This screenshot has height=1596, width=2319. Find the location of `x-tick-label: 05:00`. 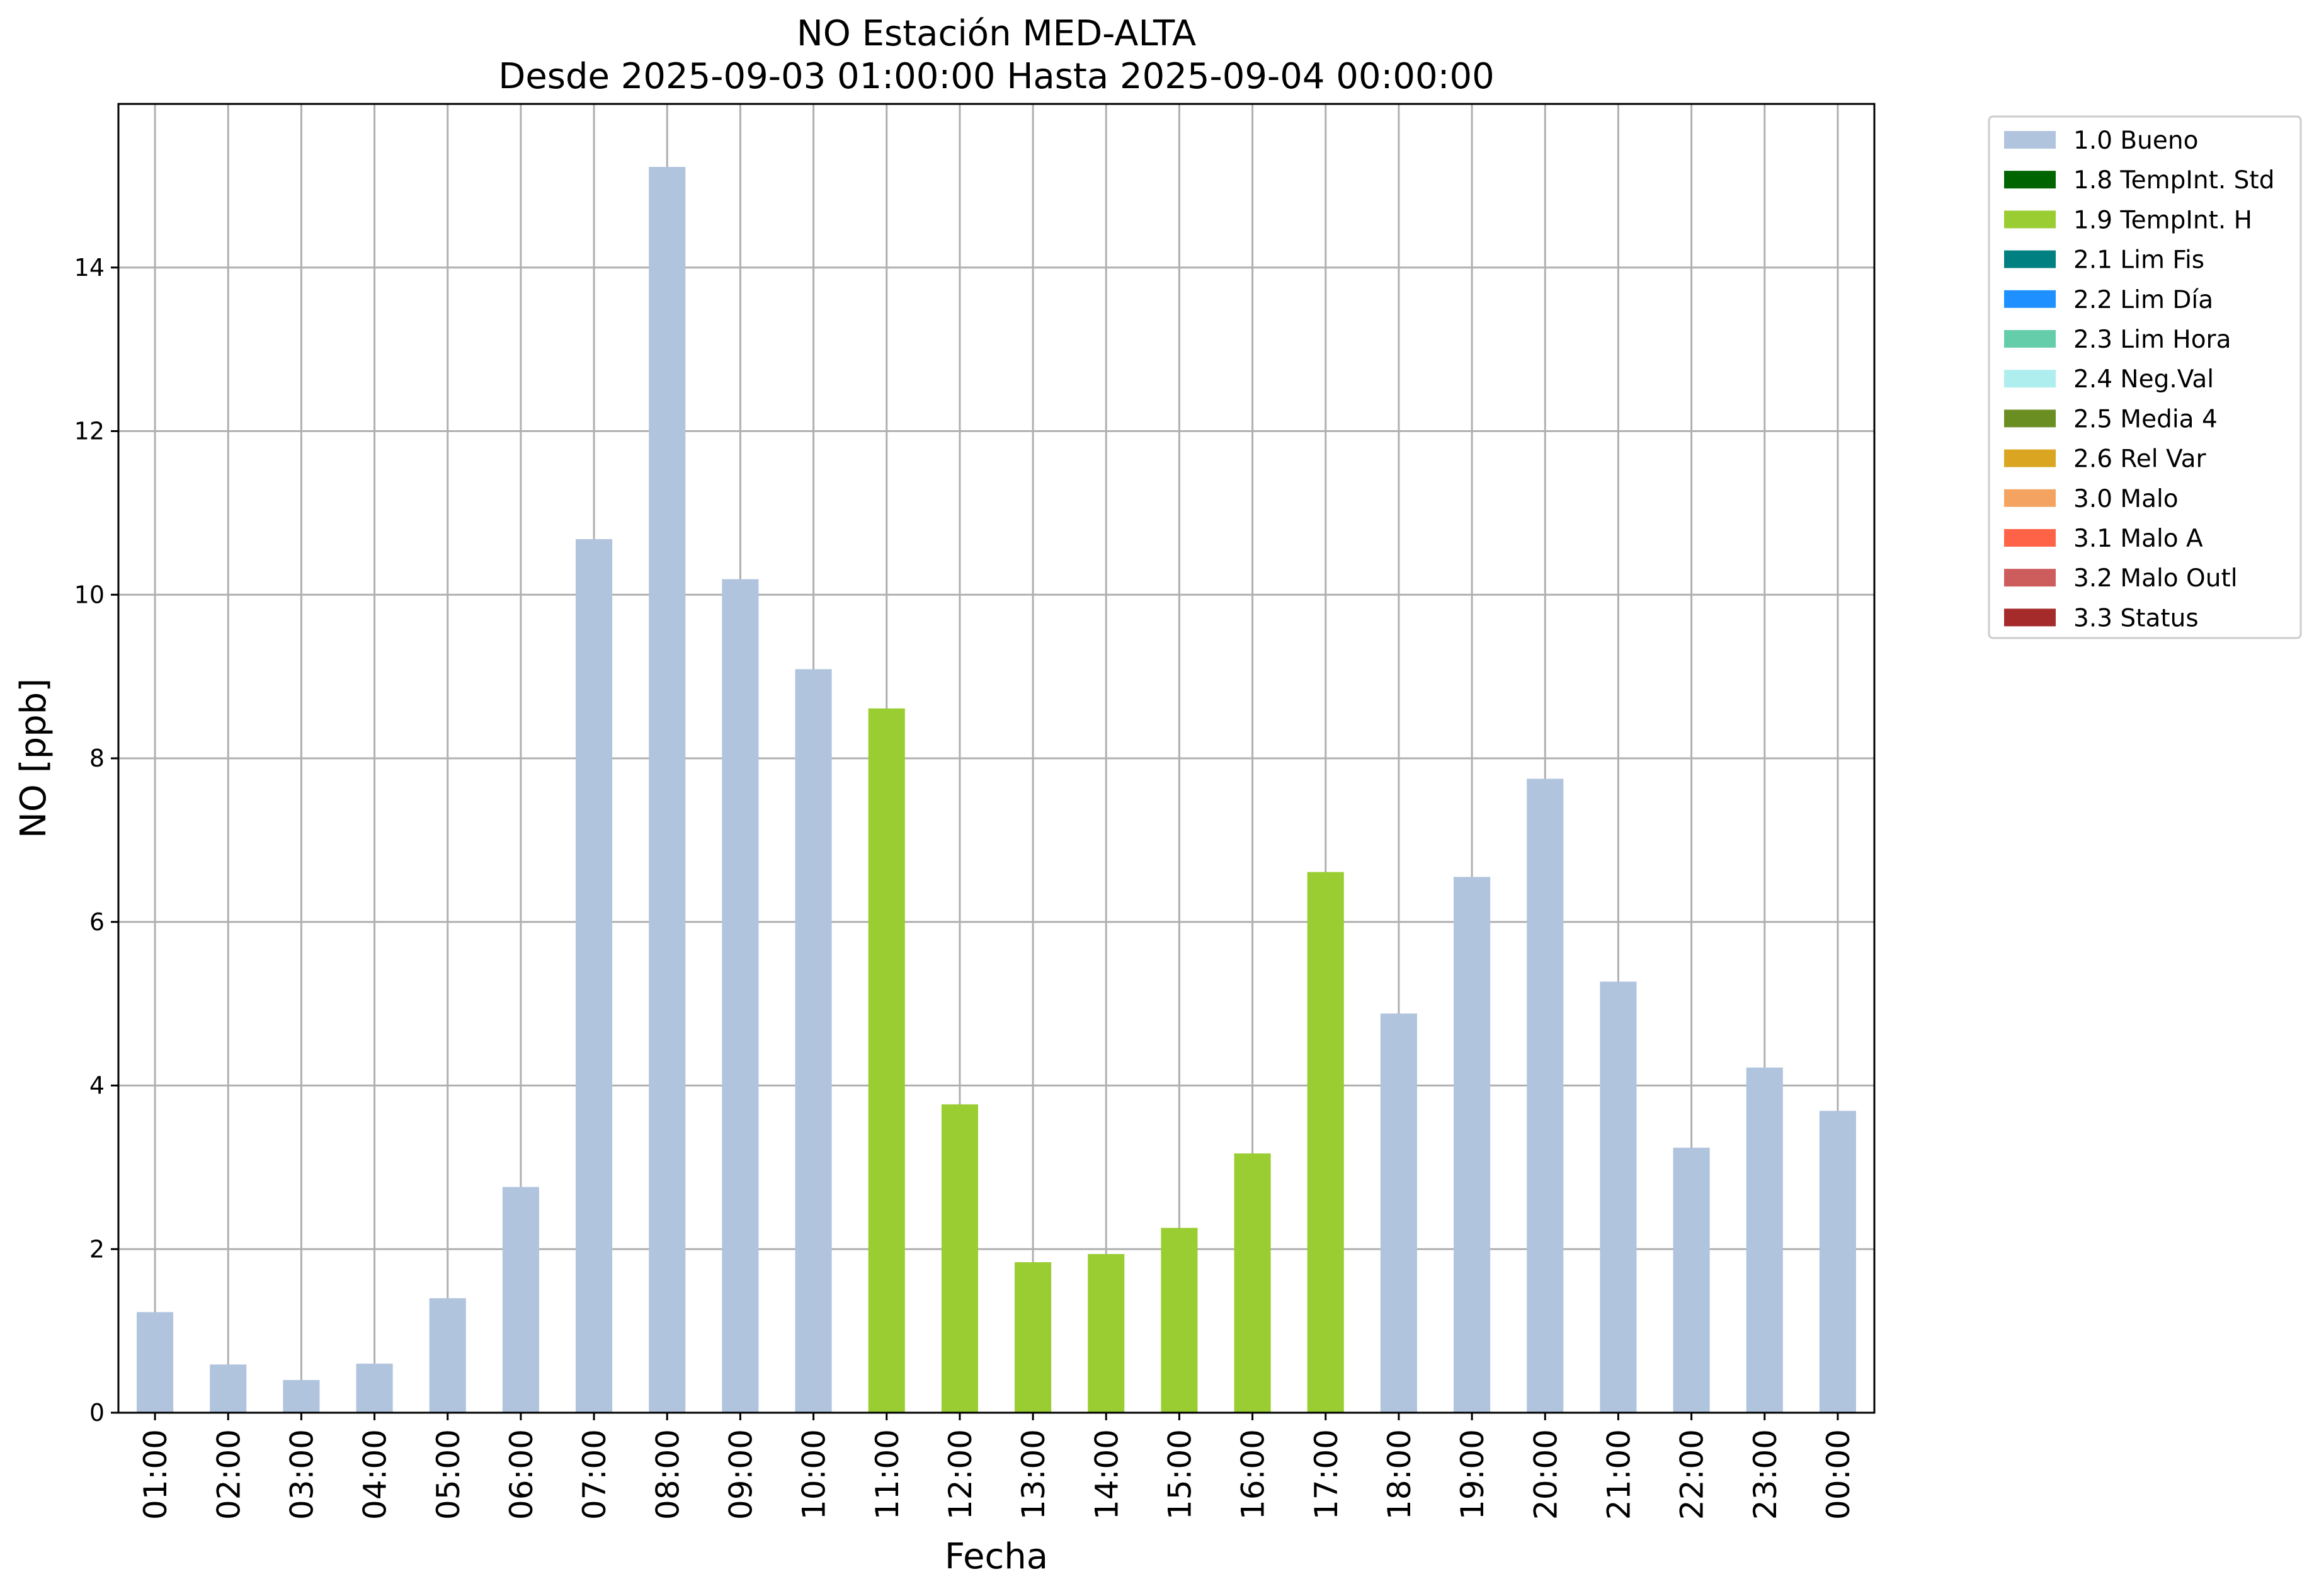

x-tick-label: 05:00 is located at coordinates (448, 1474).